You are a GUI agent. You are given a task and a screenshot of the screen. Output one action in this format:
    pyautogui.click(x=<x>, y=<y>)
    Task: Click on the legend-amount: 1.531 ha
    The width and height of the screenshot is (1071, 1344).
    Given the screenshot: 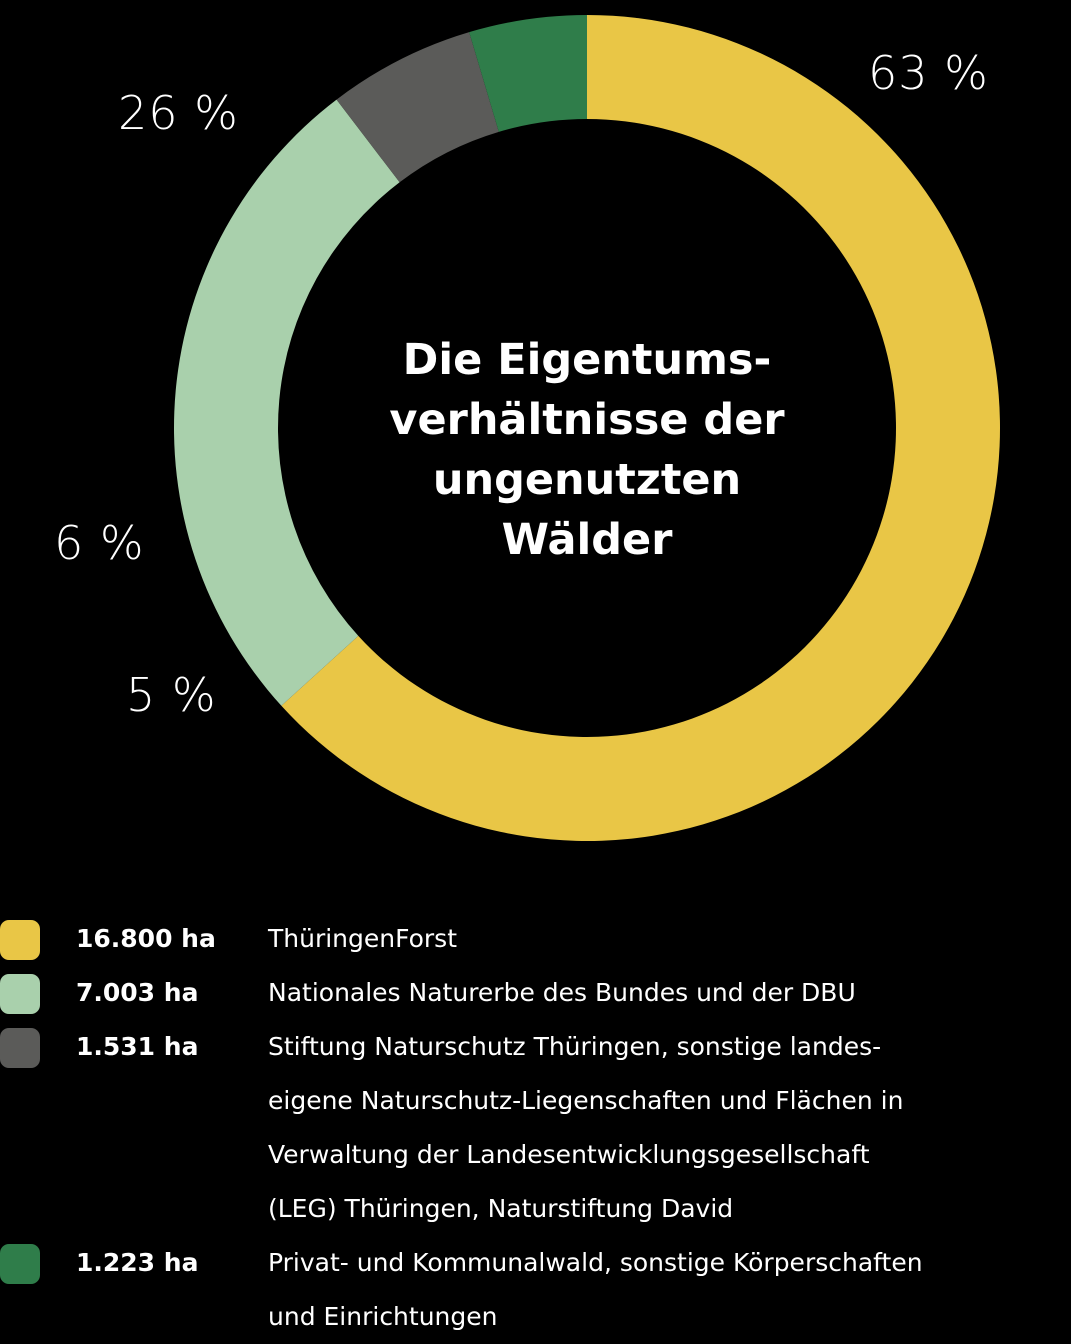 What is the action you would take?
    pyautogui.click(x=137, y=1046)
    